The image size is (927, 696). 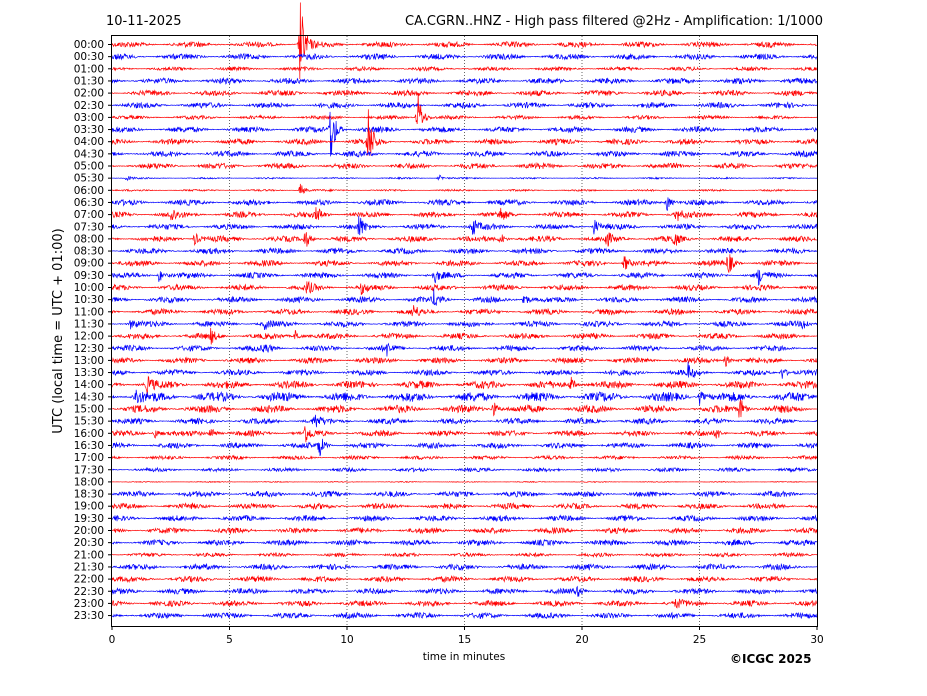 I want to click on y-tick-label: 01:30, so click(x=89, y=81).